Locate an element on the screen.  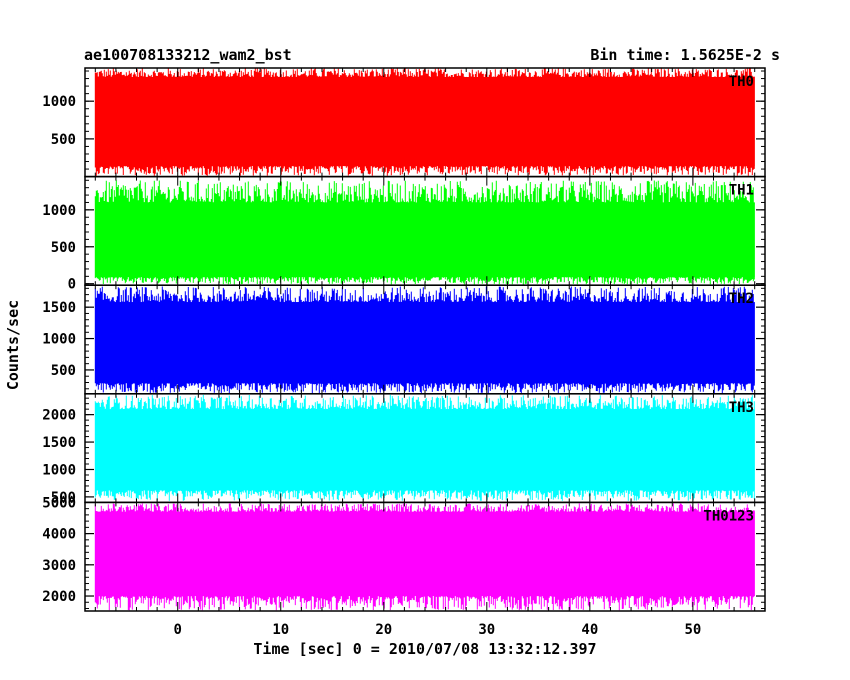
series-th0123 is located at coordinates (424, 557).